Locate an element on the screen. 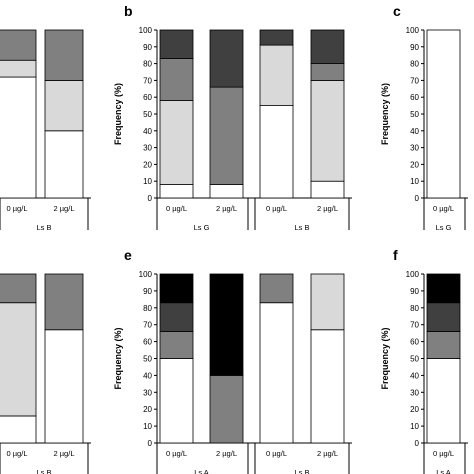 Image resolution: width=474 pixels, height=474 pixels. y-axis-title: Frequency (%) is located at coordinates (118, 358).